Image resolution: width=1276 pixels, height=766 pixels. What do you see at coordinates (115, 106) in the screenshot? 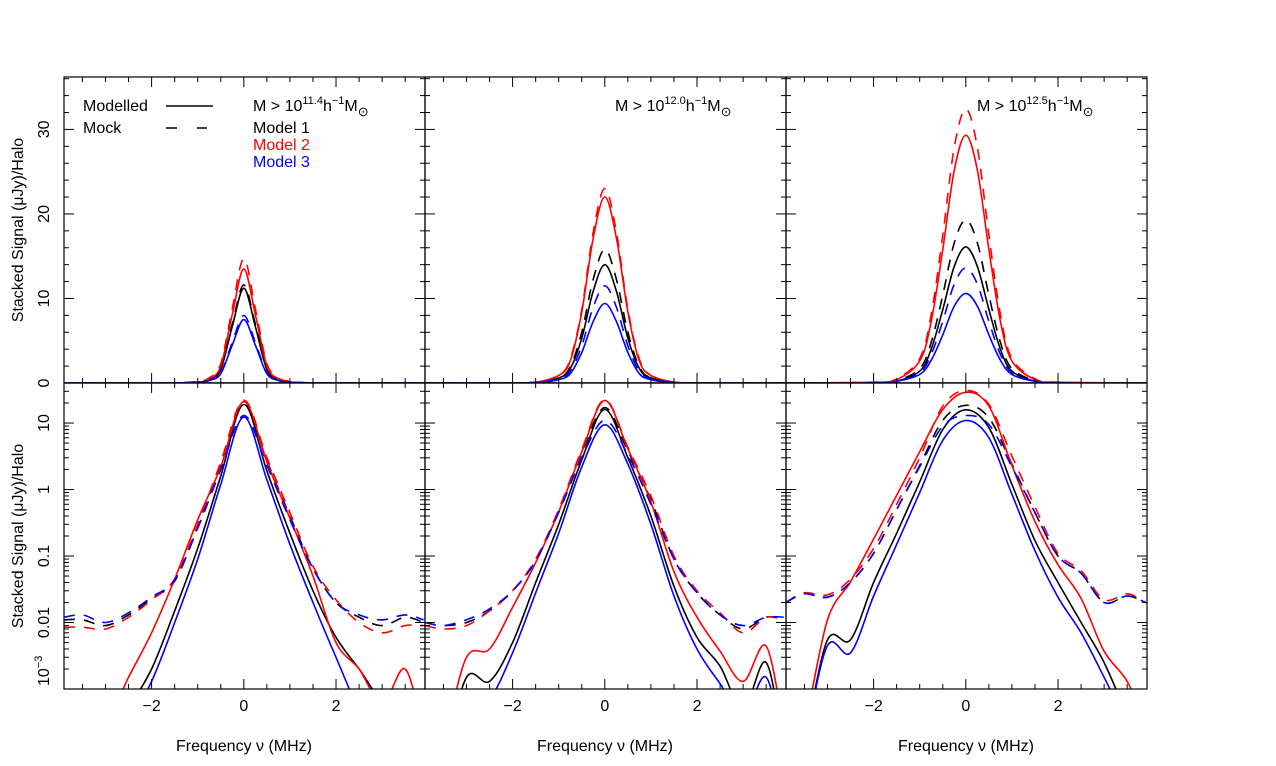
I see `legend-modelled-label: Modelled` at bounding box center [115, 106].